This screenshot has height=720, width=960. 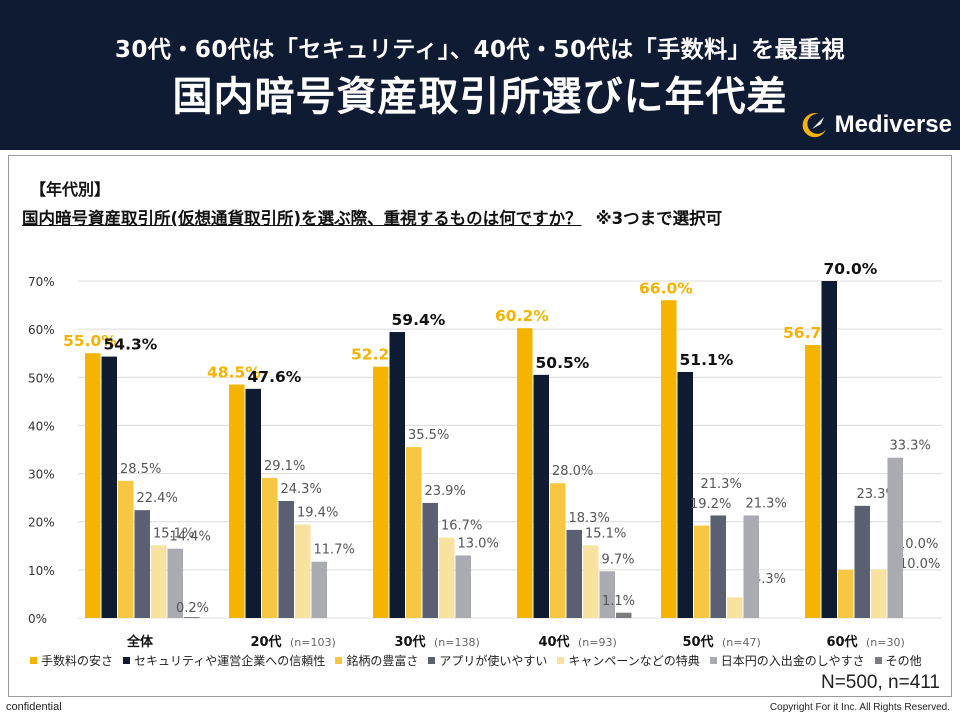 I want to click on data-label: 22.4%, so click(x=157, y=498).